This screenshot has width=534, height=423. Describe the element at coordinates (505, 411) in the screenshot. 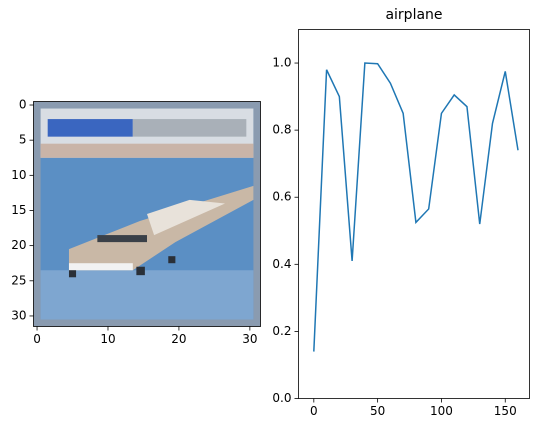

I see `x-tick-label: 150` at that location.